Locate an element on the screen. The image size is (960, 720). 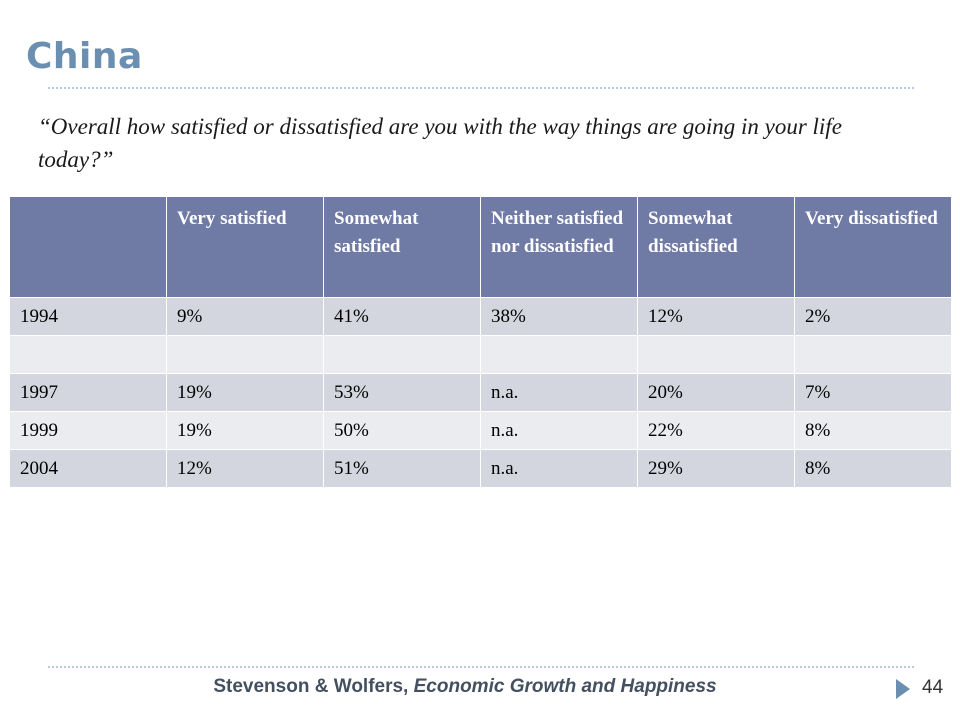
footer-authors: Stevenson & Wolfers, is located at coordinates (313, 686).